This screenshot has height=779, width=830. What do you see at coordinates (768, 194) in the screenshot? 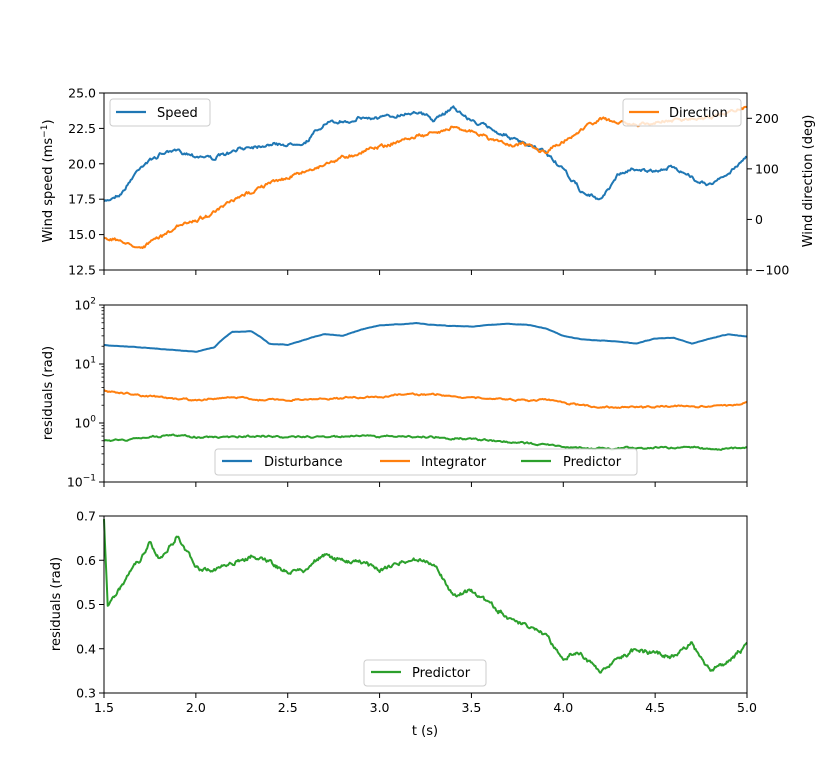
I see `panel-wind-y2ticks: −100 0 100 200` at bounding box center [768, 194].